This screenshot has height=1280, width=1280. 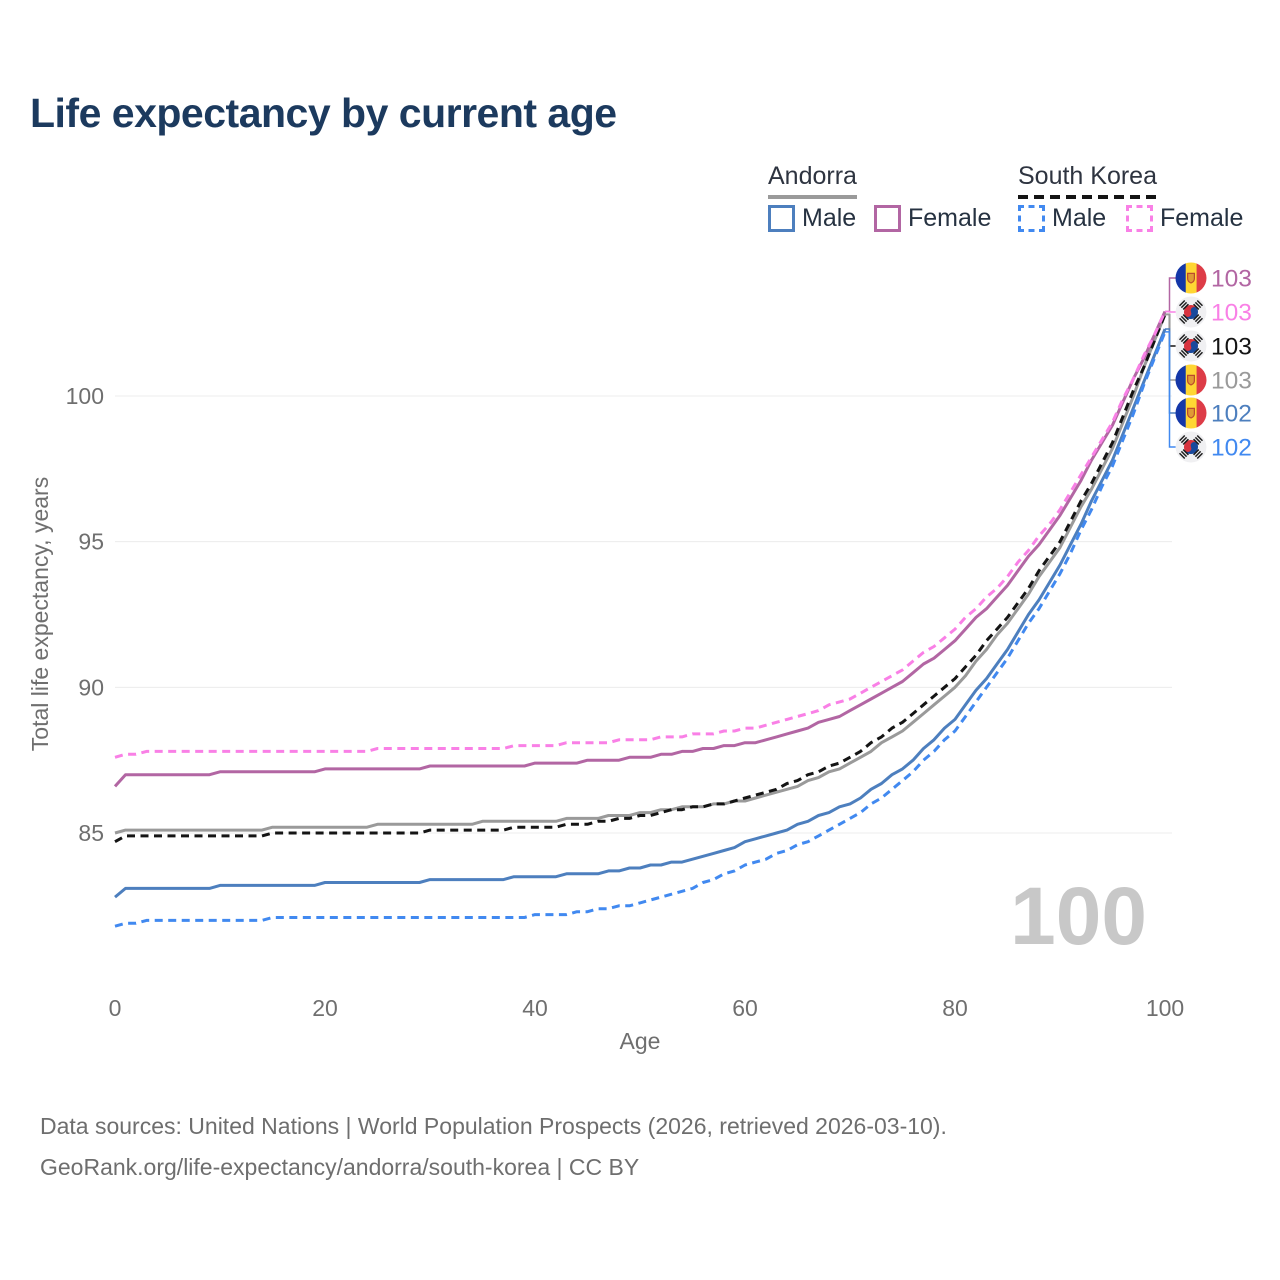 What do you see at coordinates (887, 218) in the screenshot?
I see `andorra-female-swatch-icon` at bounding box center [887, 218].